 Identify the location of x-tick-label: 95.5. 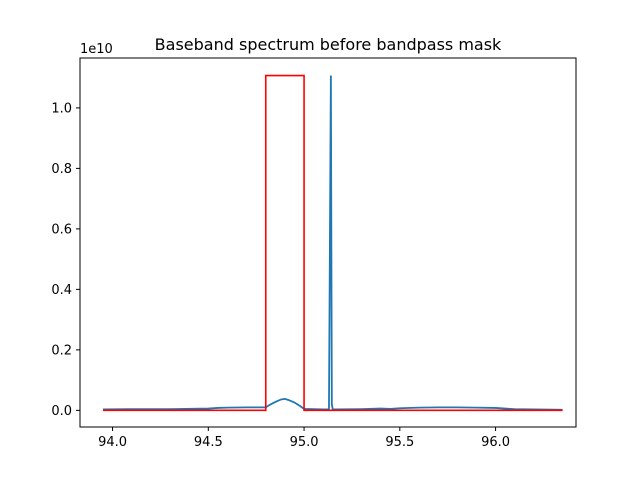
(399, 442).